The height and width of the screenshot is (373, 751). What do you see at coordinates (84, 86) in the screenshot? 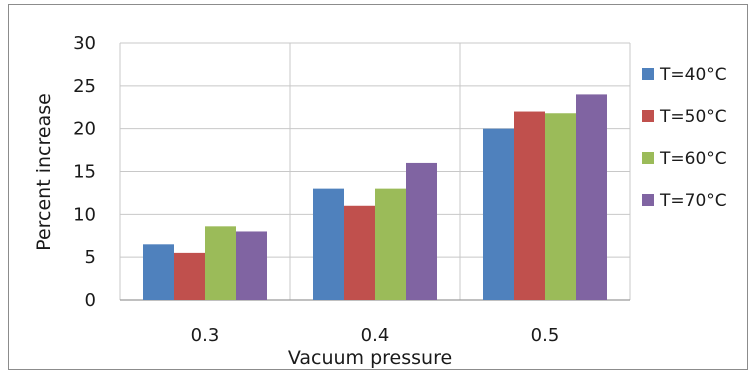
I see `y-tick-label: 25` at bounding box center [84, 86].